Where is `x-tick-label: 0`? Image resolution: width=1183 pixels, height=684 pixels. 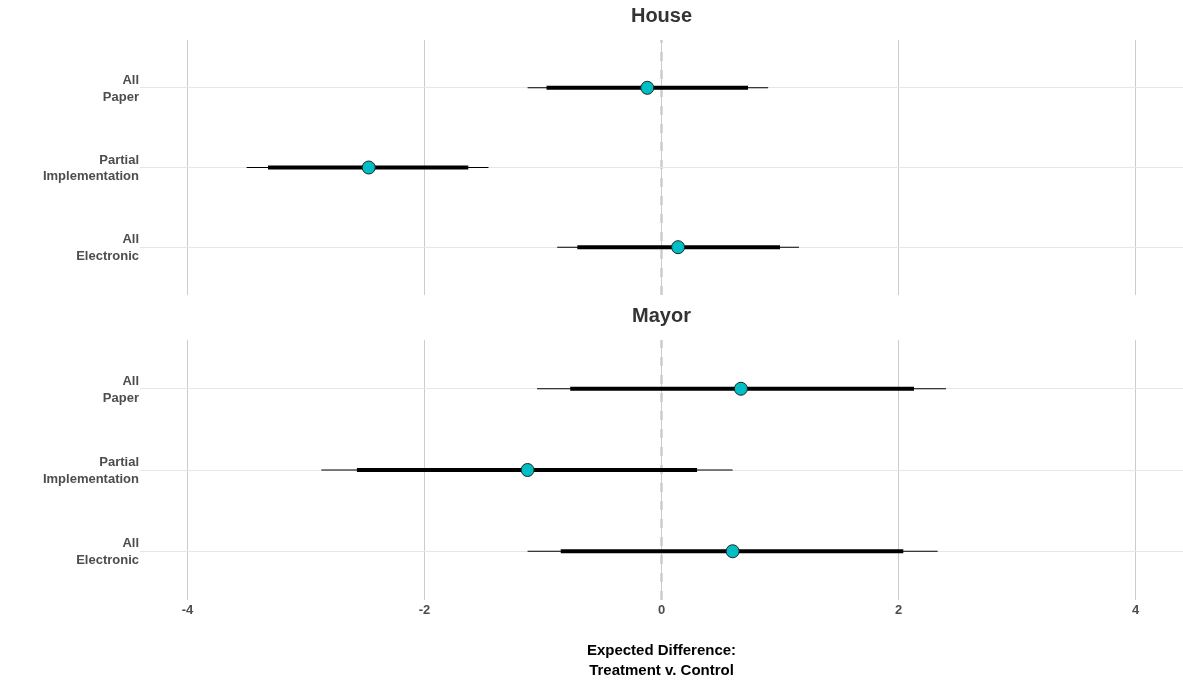 x-tick-label: 0 is located at coordinates (661, 609).